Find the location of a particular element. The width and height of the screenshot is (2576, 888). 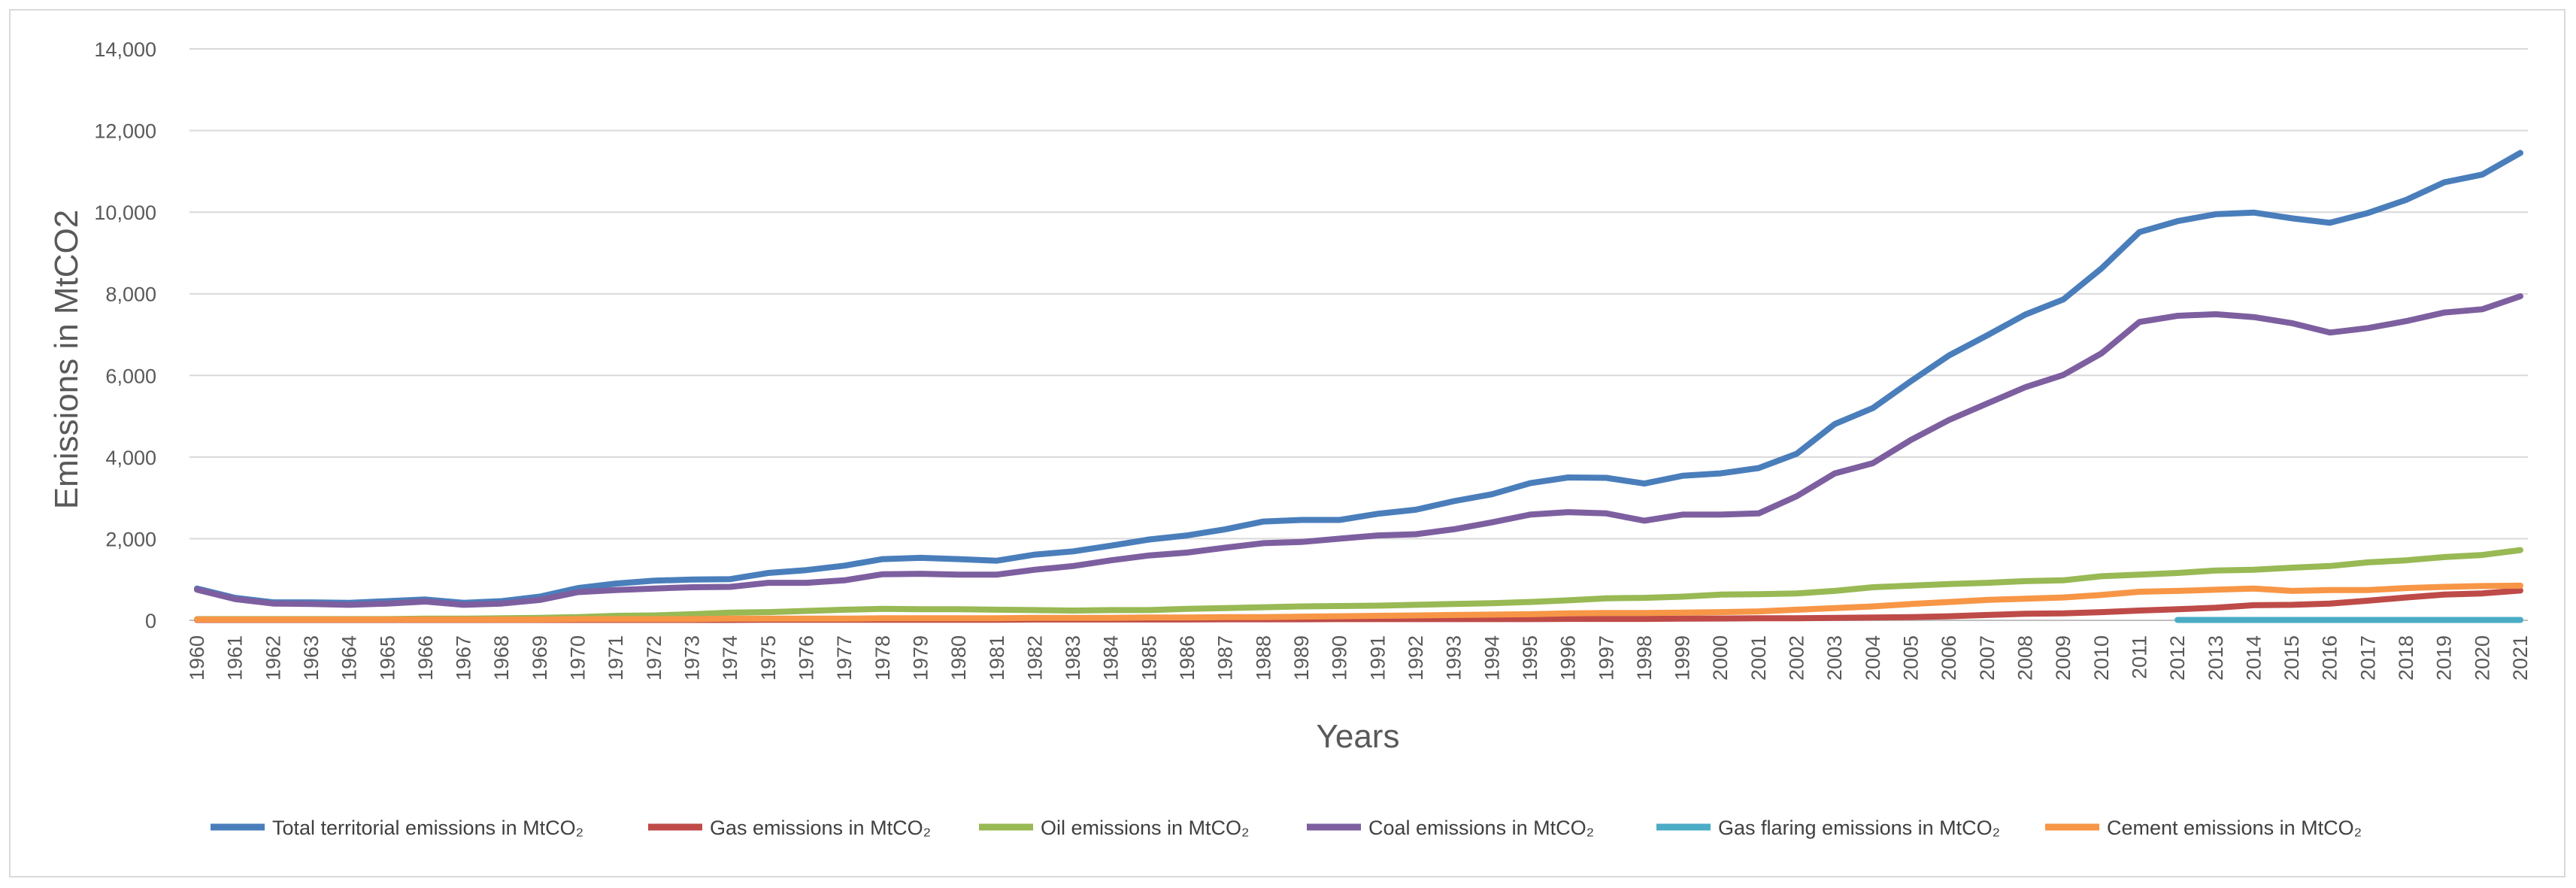

x-tick-label: 1966 is located at coordinates (425, 657).